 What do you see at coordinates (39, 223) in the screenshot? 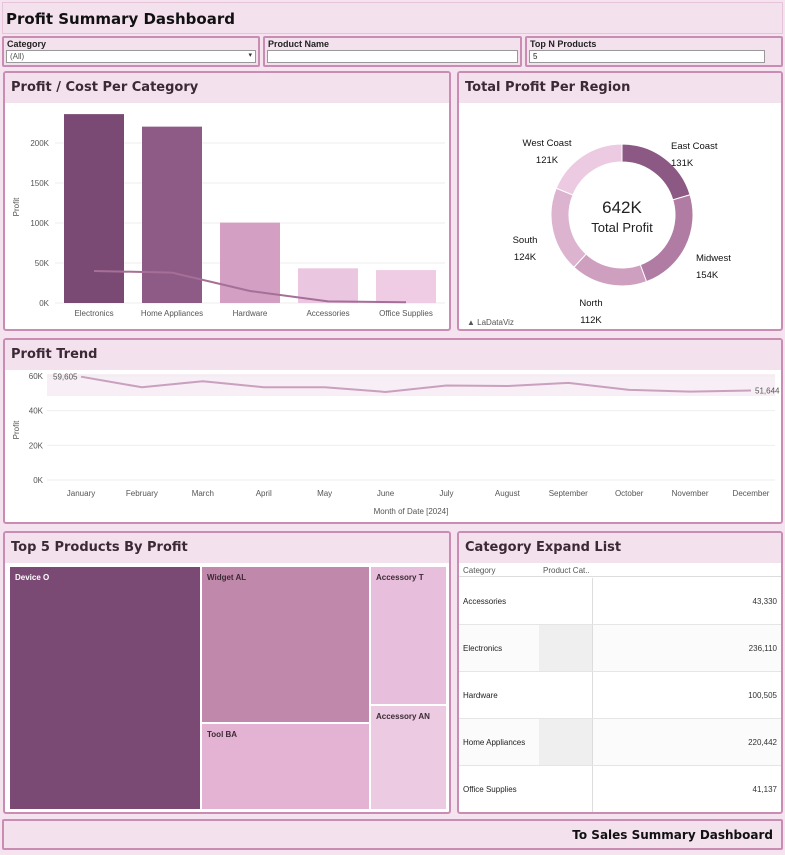
I see `y-tick-label: 100K` at bounding box center [39, 223].